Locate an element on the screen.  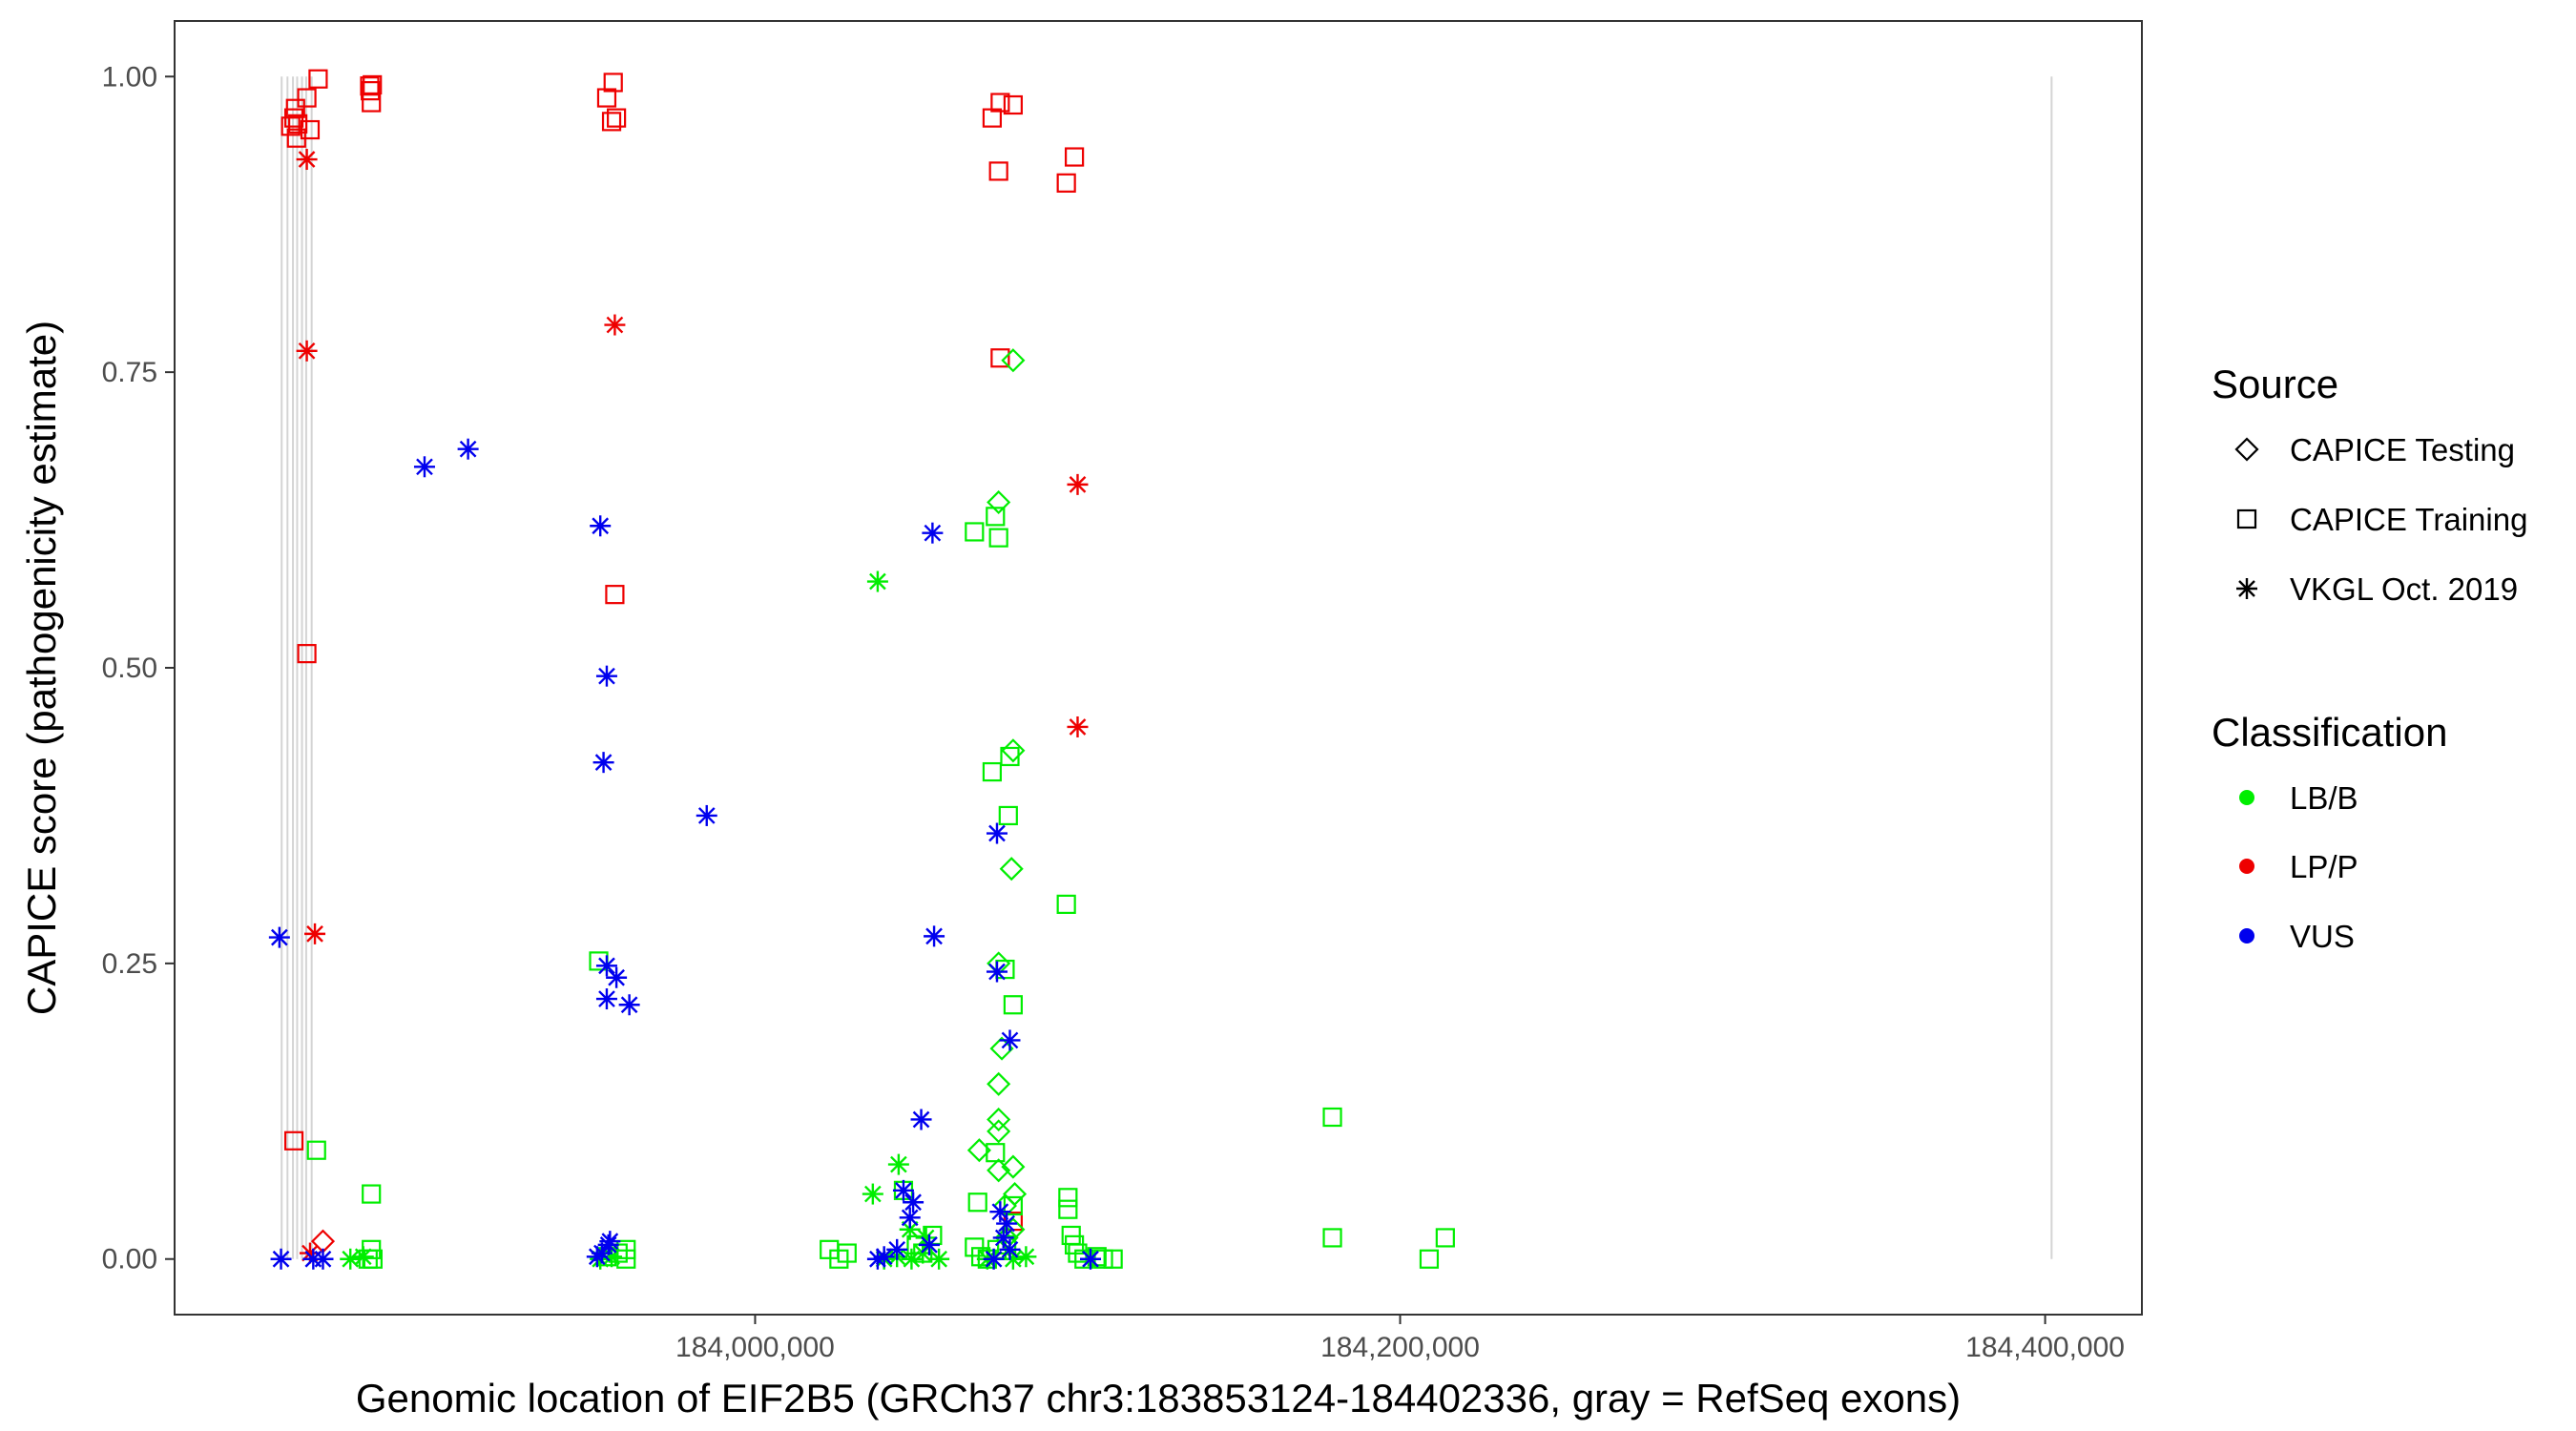
square-icon is located at coordinates (2246, 518).